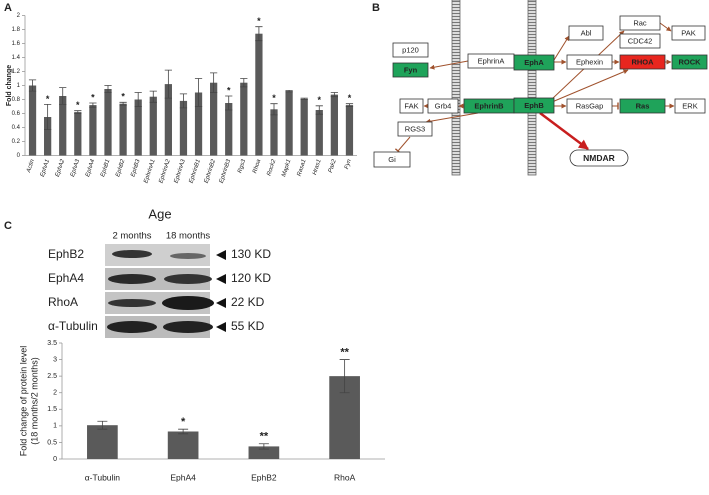 This screenshot has width=709, height=495. What do you see at coordinates (392, 159) in the screenshot?
I see `node-label: Gi` at bounding box center [392, 159].